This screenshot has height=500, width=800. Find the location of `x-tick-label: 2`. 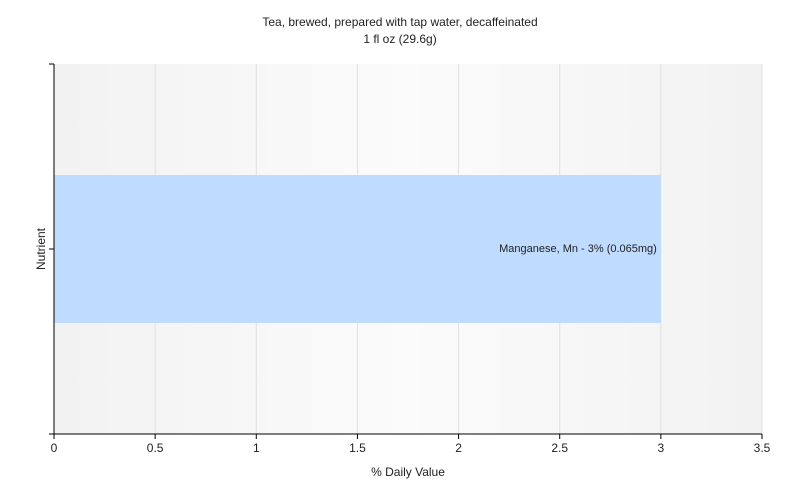

x-tick-label: 2 is located at coordinates (458, 448).